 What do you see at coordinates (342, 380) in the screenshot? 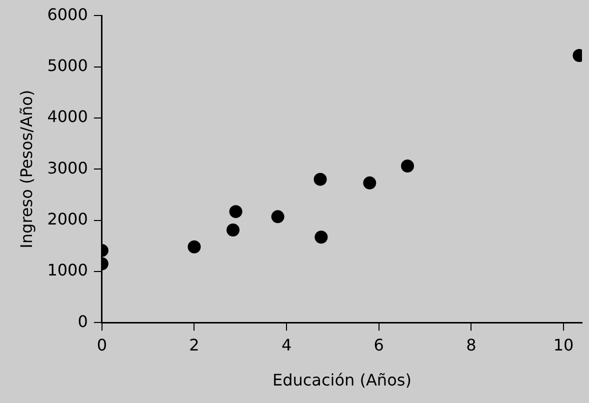
I see `x-axis-title: Educación (Años)` at bounding box center [342, 380].